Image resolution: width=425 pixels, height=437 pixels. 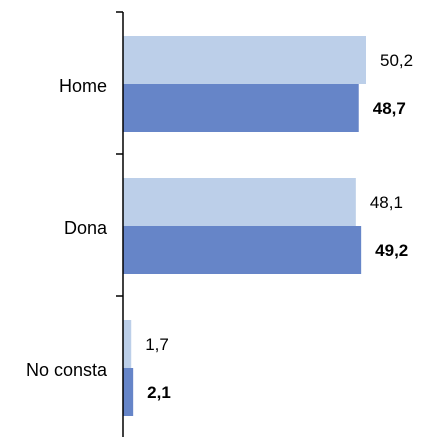 I want to click on category-label: Home, so click(x=83, y=86).